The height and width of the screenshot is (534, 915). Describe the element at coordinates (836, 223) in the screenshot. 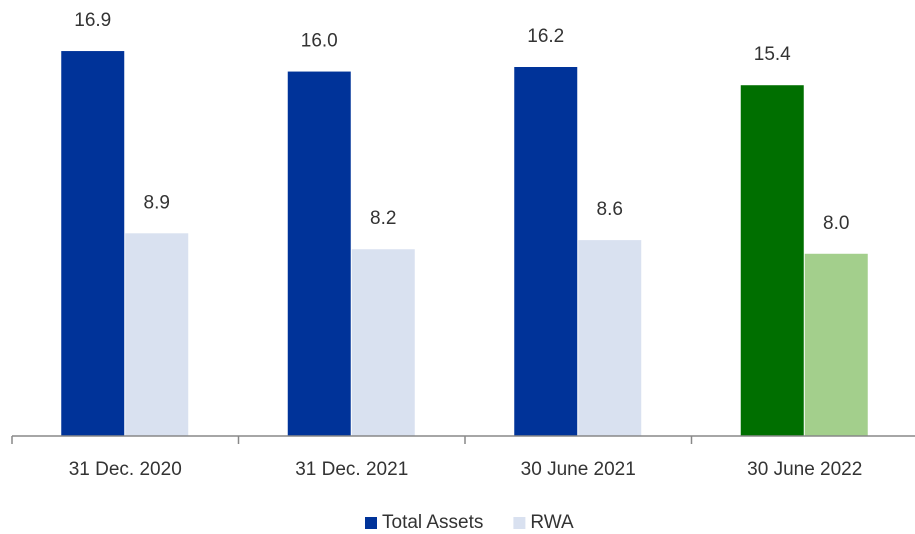

I see `data-label: 8.0` at that location.